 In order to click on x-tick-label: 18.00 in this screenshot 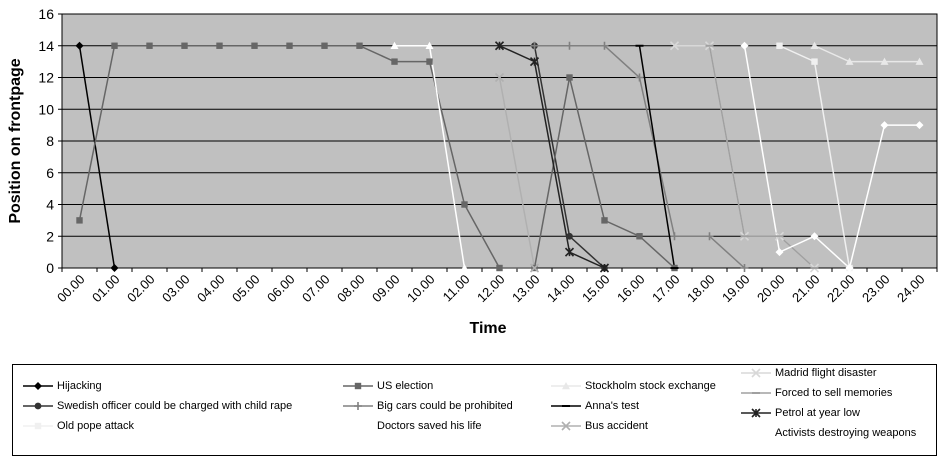, I will do `click(701, 289)`.